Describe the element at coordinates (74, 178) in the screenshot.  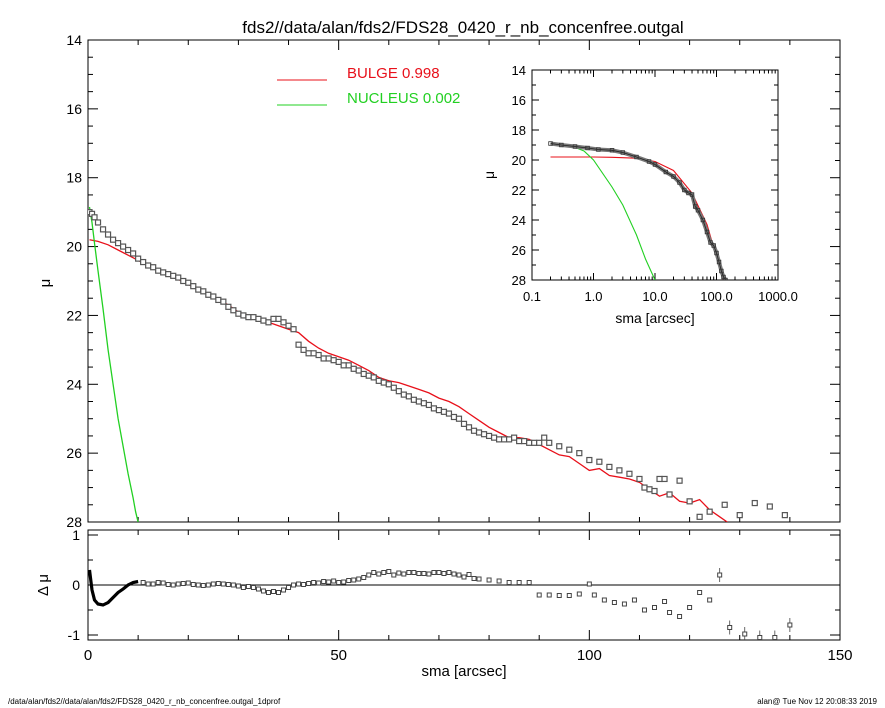
I see `y-tick-label: 18` at that location.